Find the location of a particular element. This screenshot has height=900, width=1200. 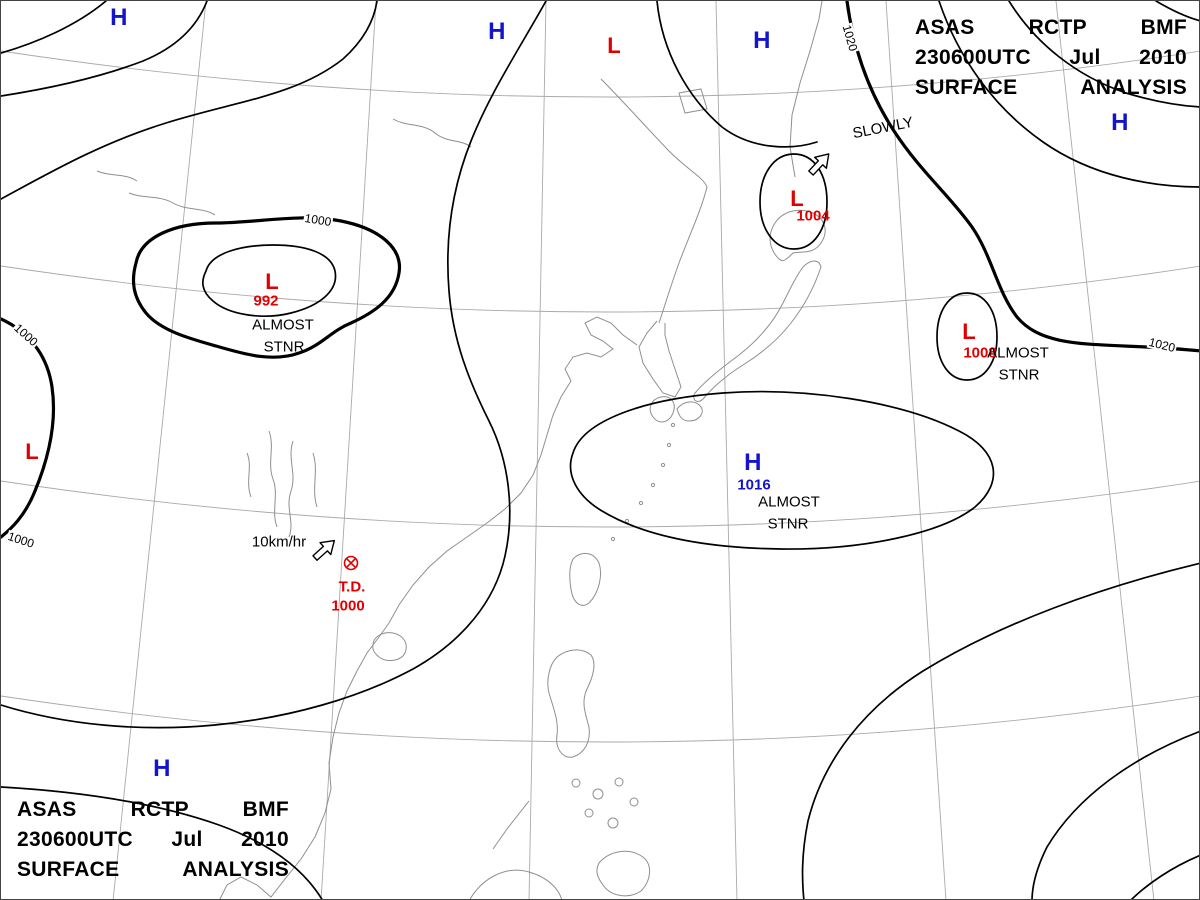

td-circle is located at coordinates (351, 563).